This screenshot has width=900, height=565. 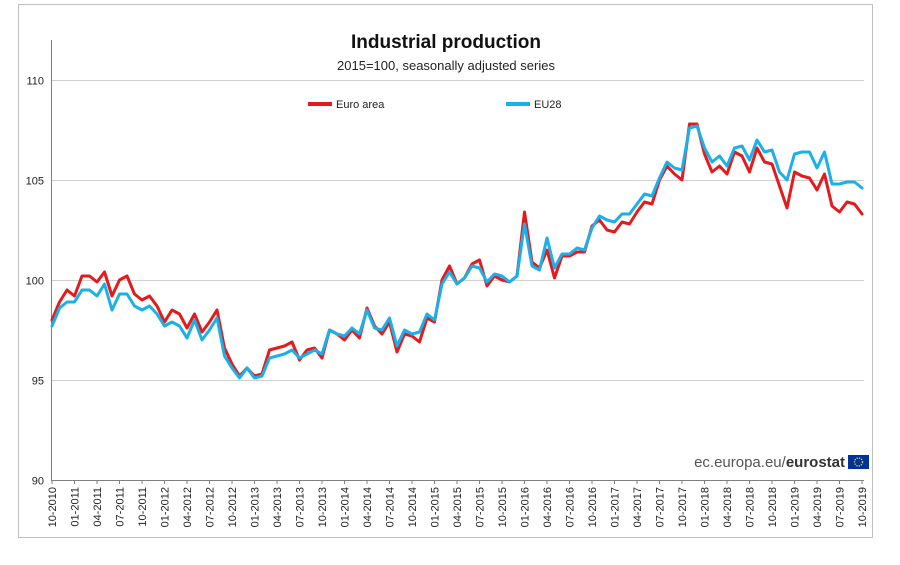 I want to click on legend-item-euro-area: Euro area, so click(x=346, y=105).